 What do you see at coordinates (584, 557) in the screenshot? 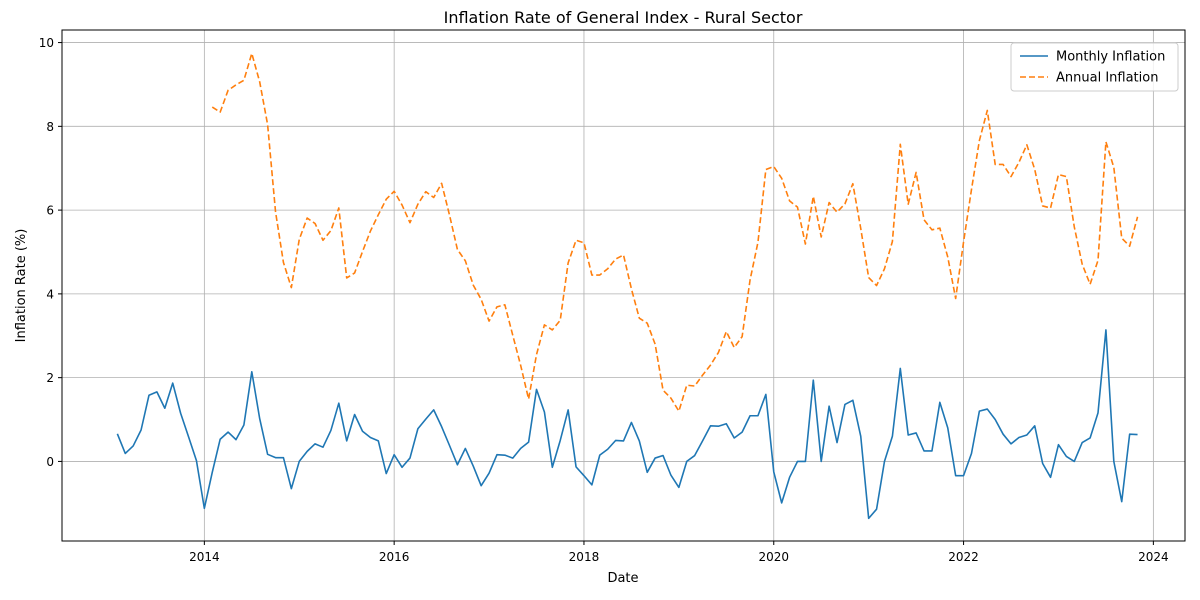
I see `x-tick-label: 2018` at bounding box center [584, 557].